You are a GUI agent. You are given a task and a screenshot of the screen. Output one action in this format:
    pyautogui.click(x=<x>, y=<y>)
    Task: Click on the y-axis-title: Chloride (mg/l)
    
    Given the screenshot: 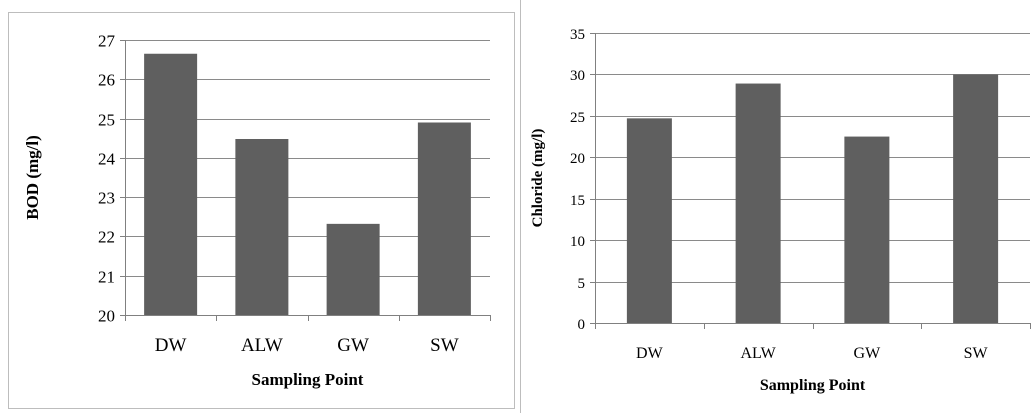 What is the action you would take?
    pyautogui.click(x=538, y=178)
    